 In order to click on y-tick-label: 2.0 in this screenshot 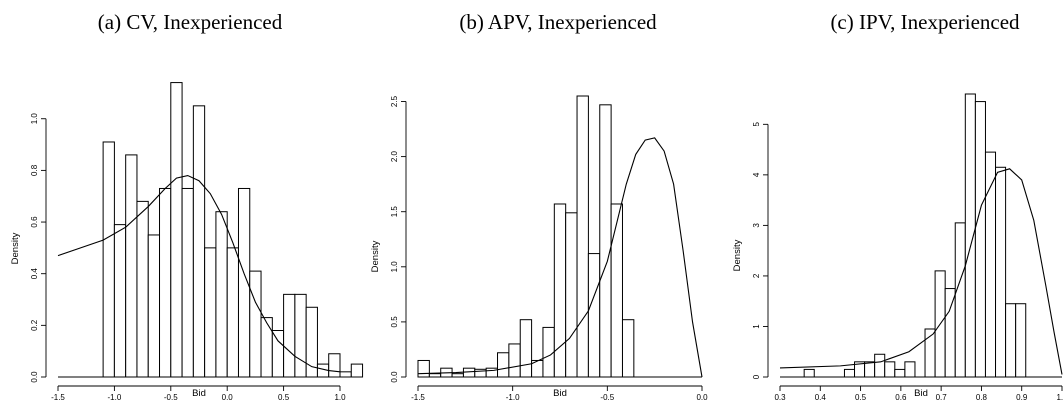, I will do `click(394, 156)`.